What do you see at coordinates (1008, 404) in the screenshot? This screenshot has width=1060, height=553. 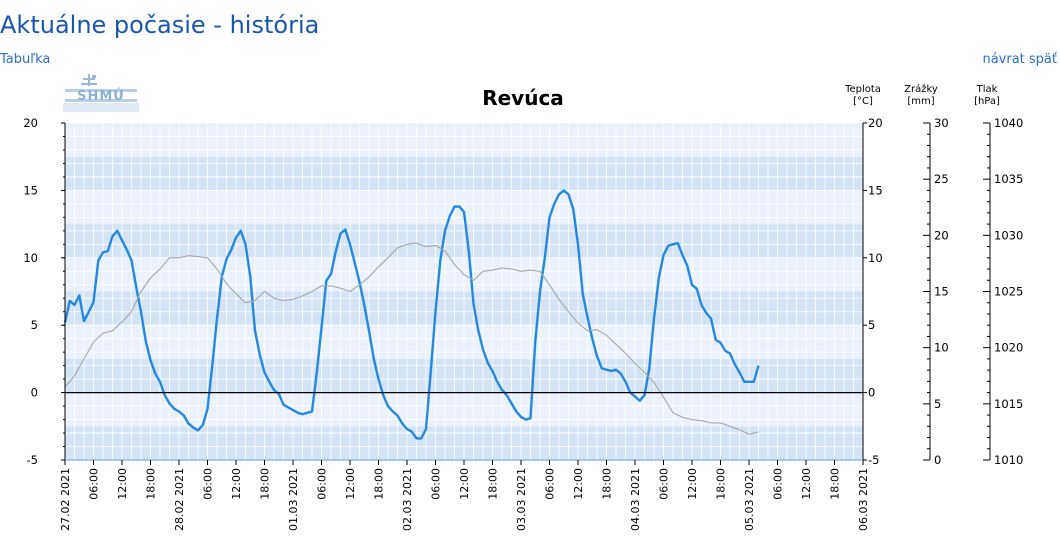 I see `pressure-tick-label: 1015` at bounding box center [1008, 404].